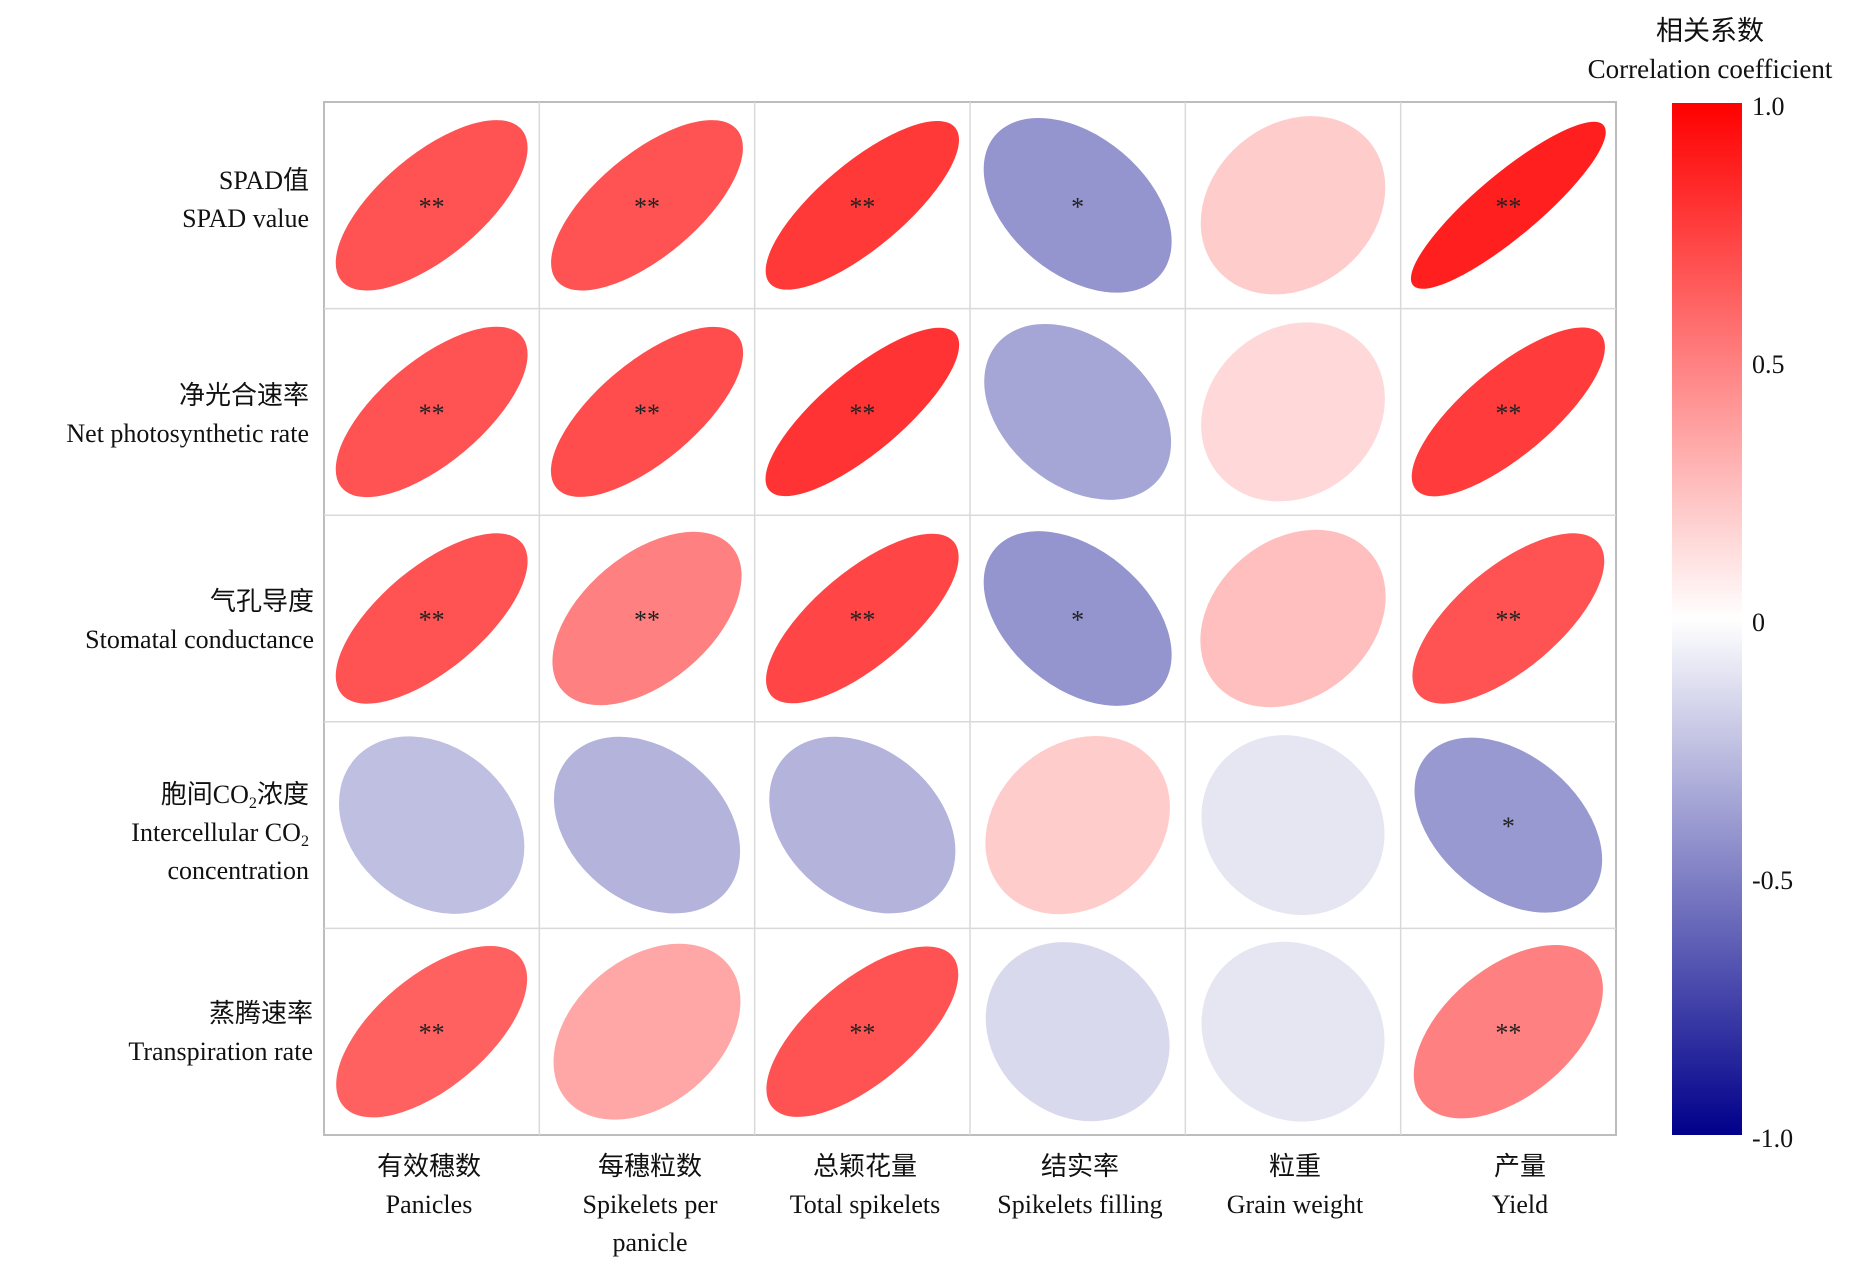 The width and height of the screenshot is (1869, 1272). Describe the element at coordinates (220, 1051) in the screenshot. I see `row-label-en: Transpiration rate` at that location.